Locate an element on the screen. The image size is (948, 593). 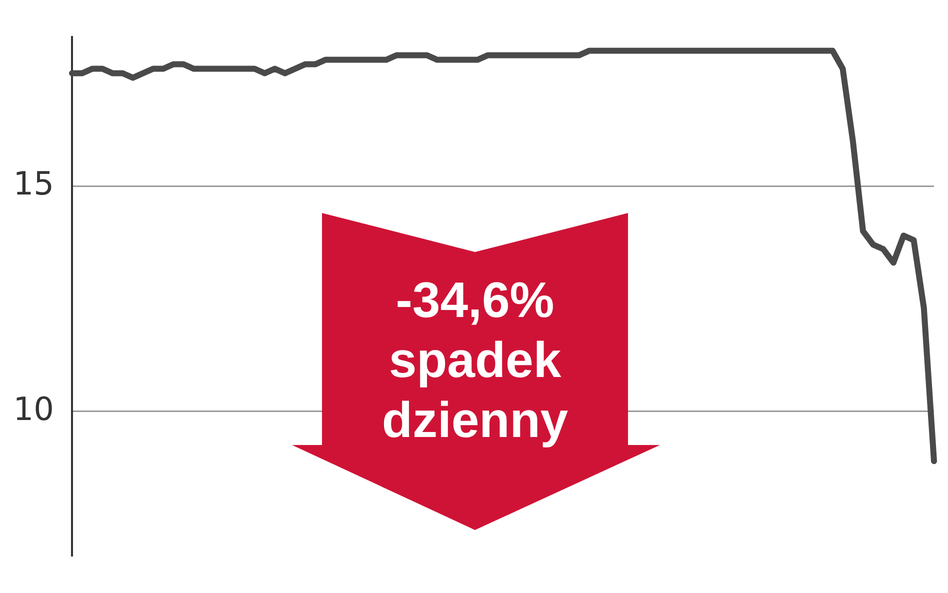
y-tick-label: 10 is located at coordinates (33, 409).